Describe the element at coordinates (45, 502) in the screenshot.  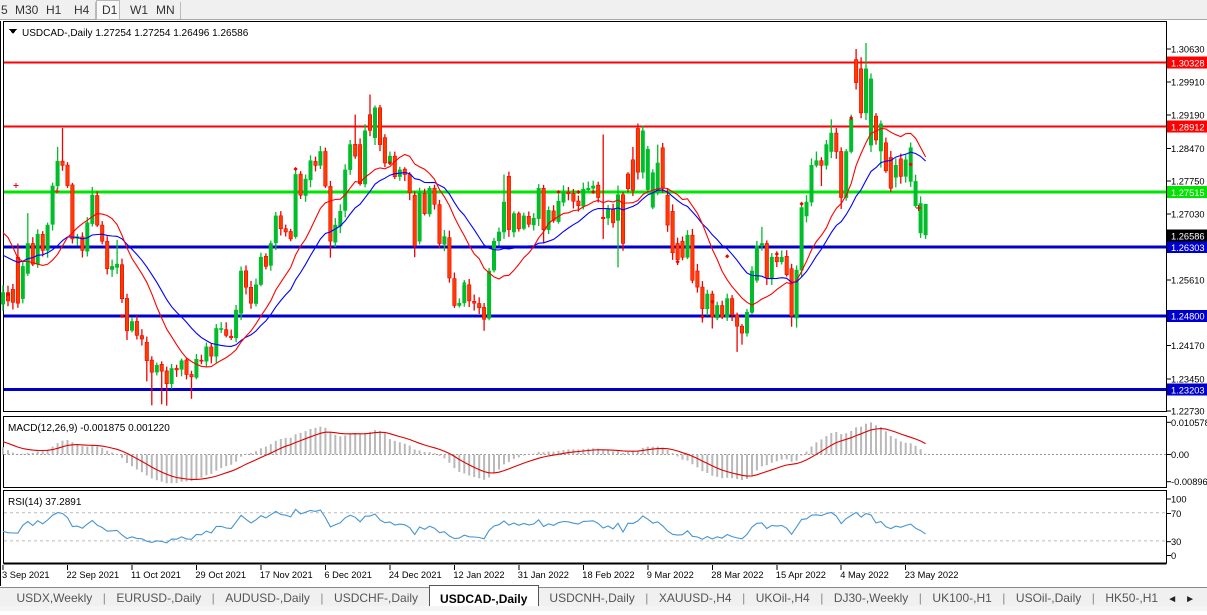
I see `svg-text: RSI(14) 37.2891` at that location.